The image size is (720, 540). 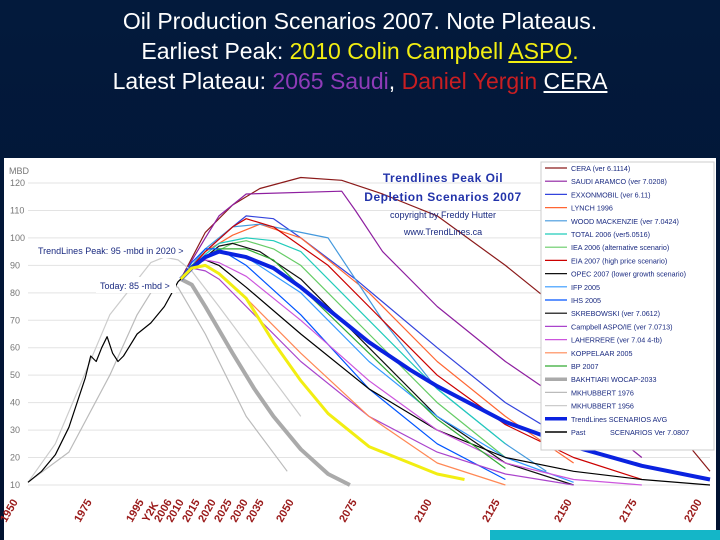 What do you see at coordinates (399, 51) in the screenshot?
I see `earliest-peak-value: 2010 Colin Campbell` at bounding box center [399, 51].